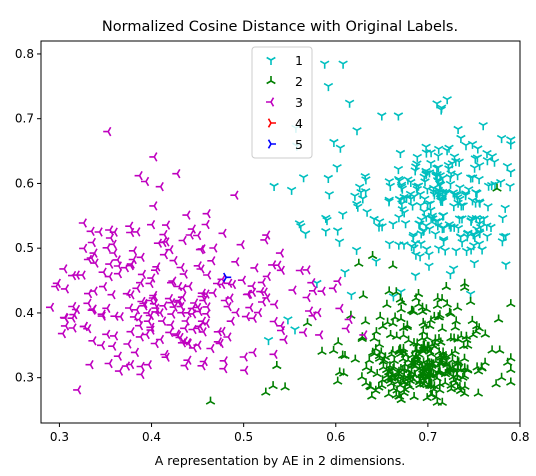 The image size is (536, 476). Describe the element at coordinates (299, 81) in the screenshot. I see `legend-label: 2` at that location.